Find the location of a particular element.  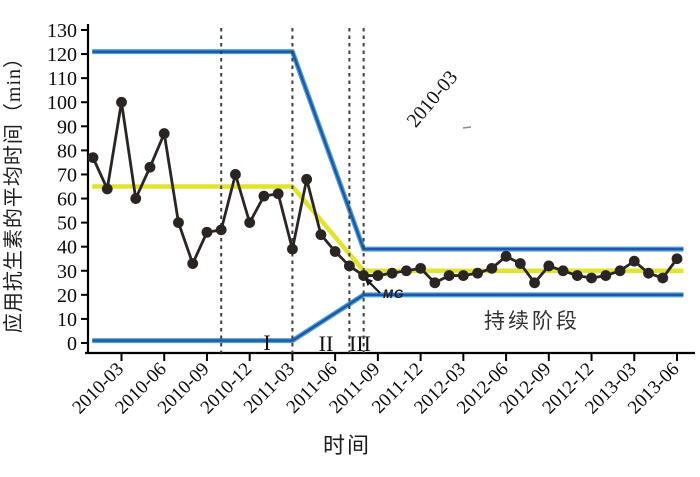

y-axis-title: 应用抗生素的平均时间（min） is located at coordinates (13, 190).